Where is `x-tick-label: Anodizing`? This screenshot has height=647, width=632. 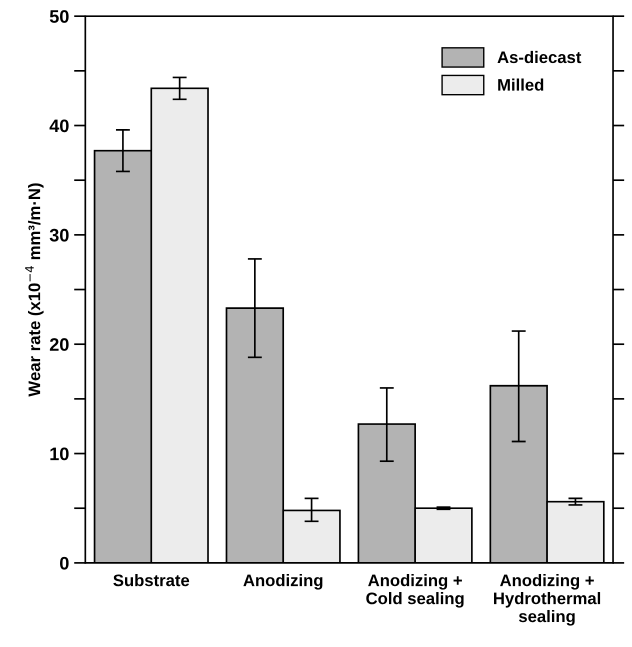
x-tick-label: Anodizing is located at coordinates (282, 582).